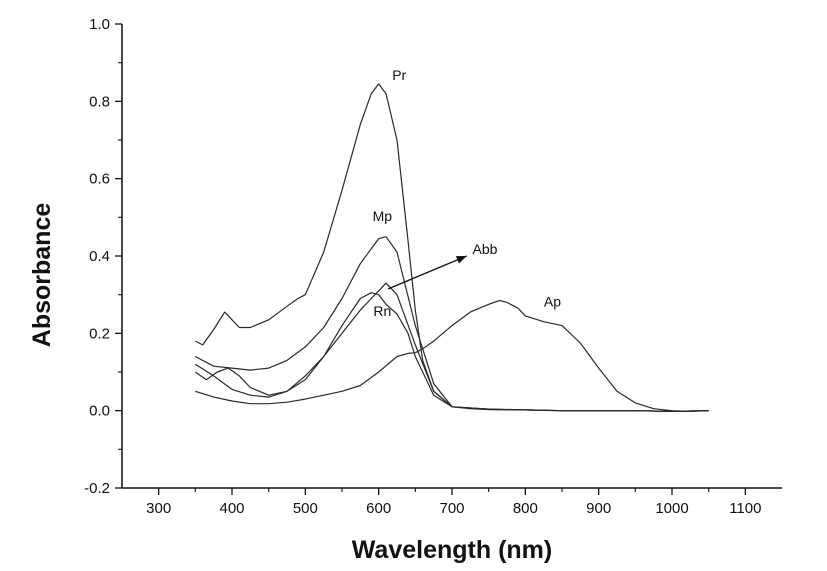 This screenshot has width=827, height=571. I want to click on x-tick-label: 500, so click(305, 508).